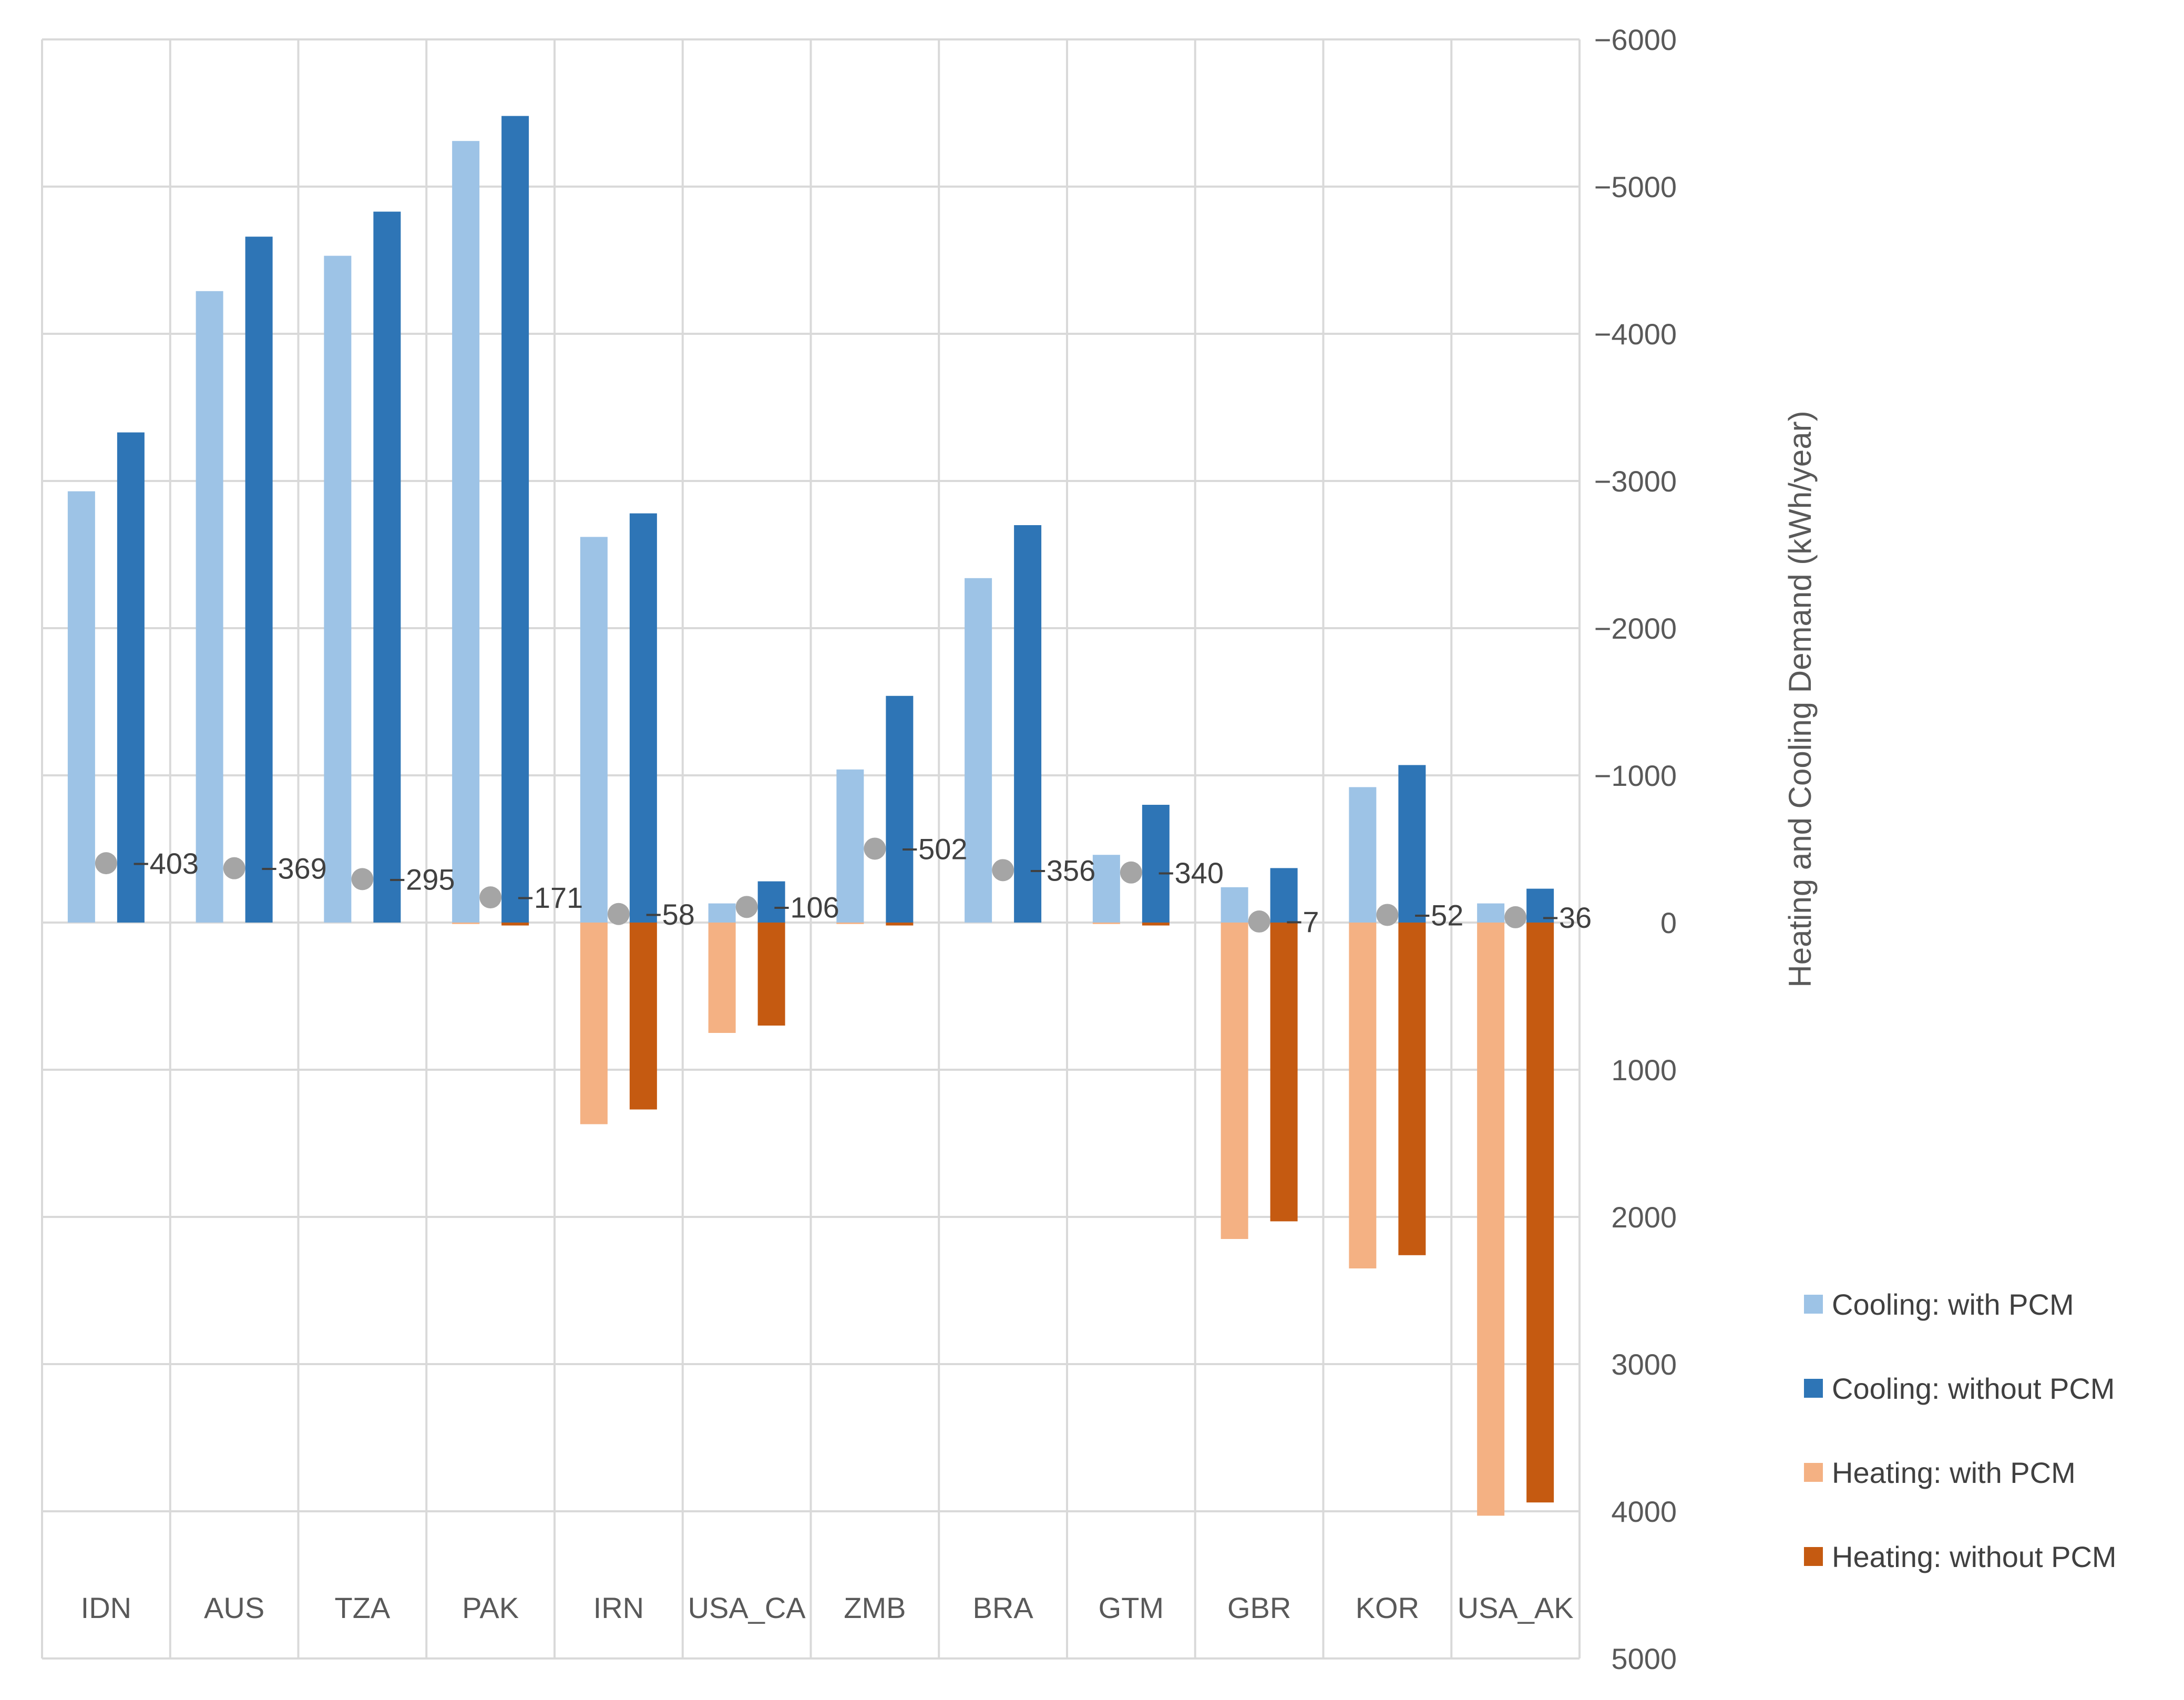 Image resolution: width=2184 pixels, height=1700 pixels. I want to click on y-tick-label: 4000, so click(1644, 1511).